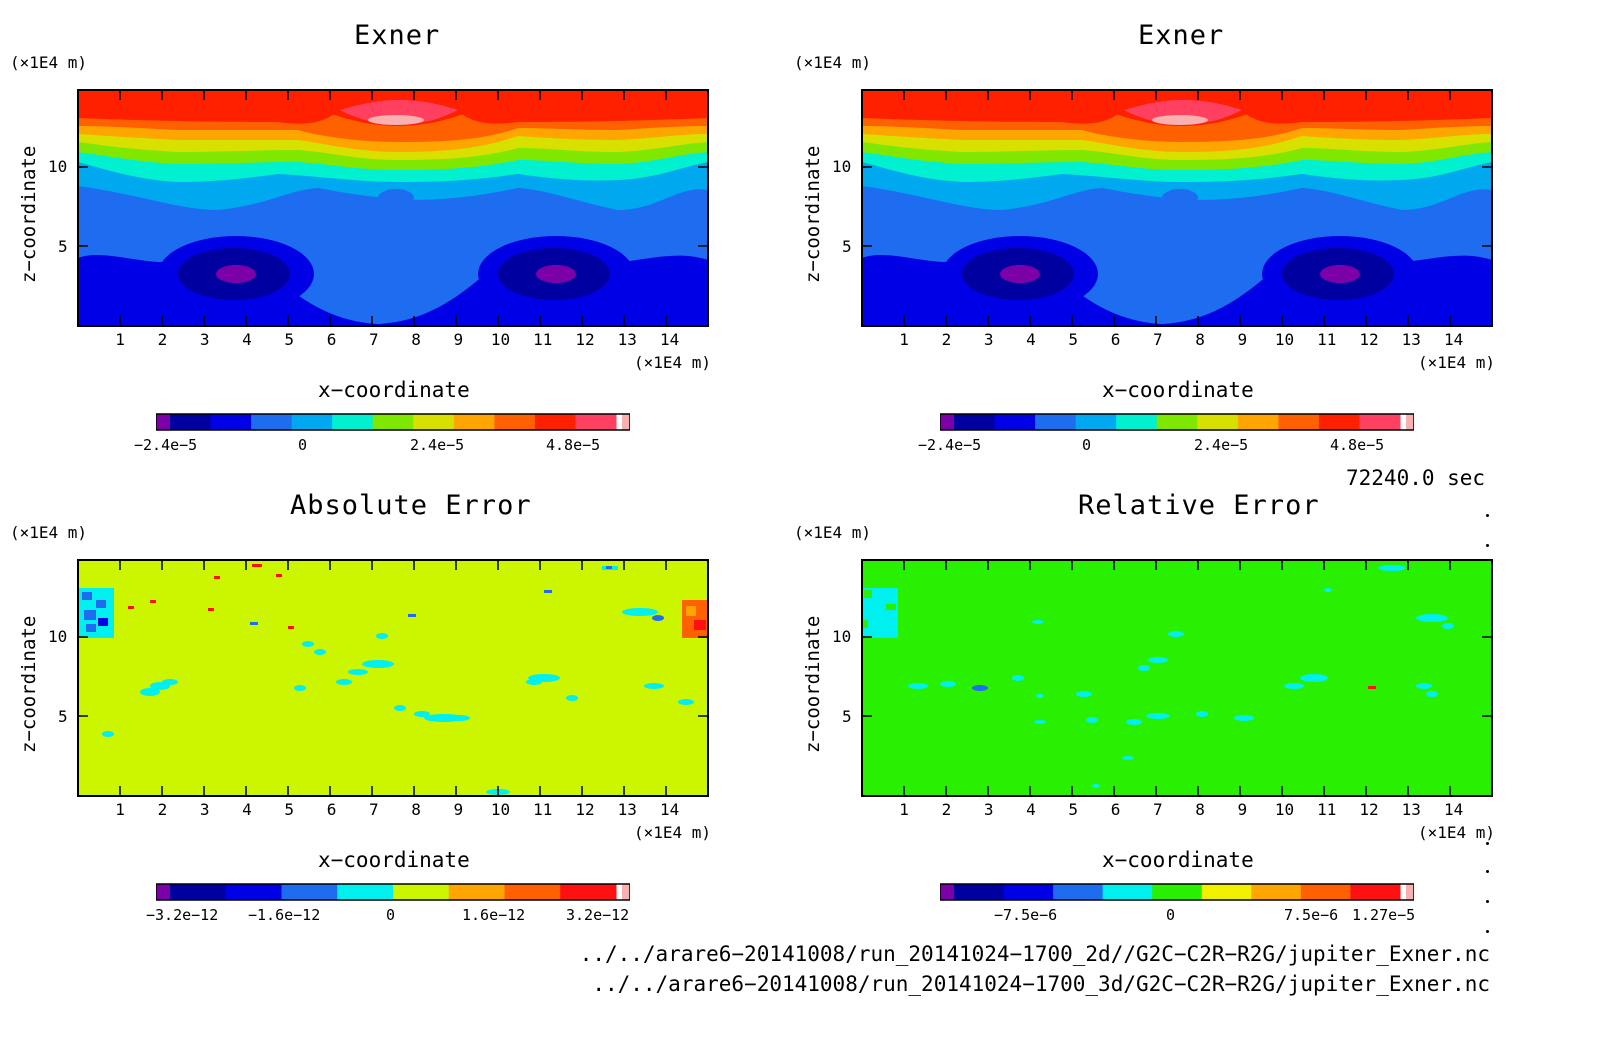 This screenshot has width=1604, height=1054. What do you see at coordinates (1327, 339) in the screenshot?
I see `x-tick-label: 11` at bounding box center [1327, 339].